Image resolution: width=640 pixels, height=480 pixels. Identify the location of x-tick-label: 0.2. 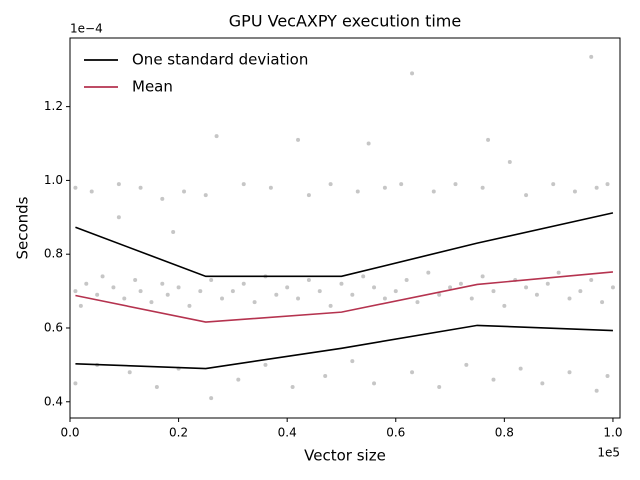
(178, 433).